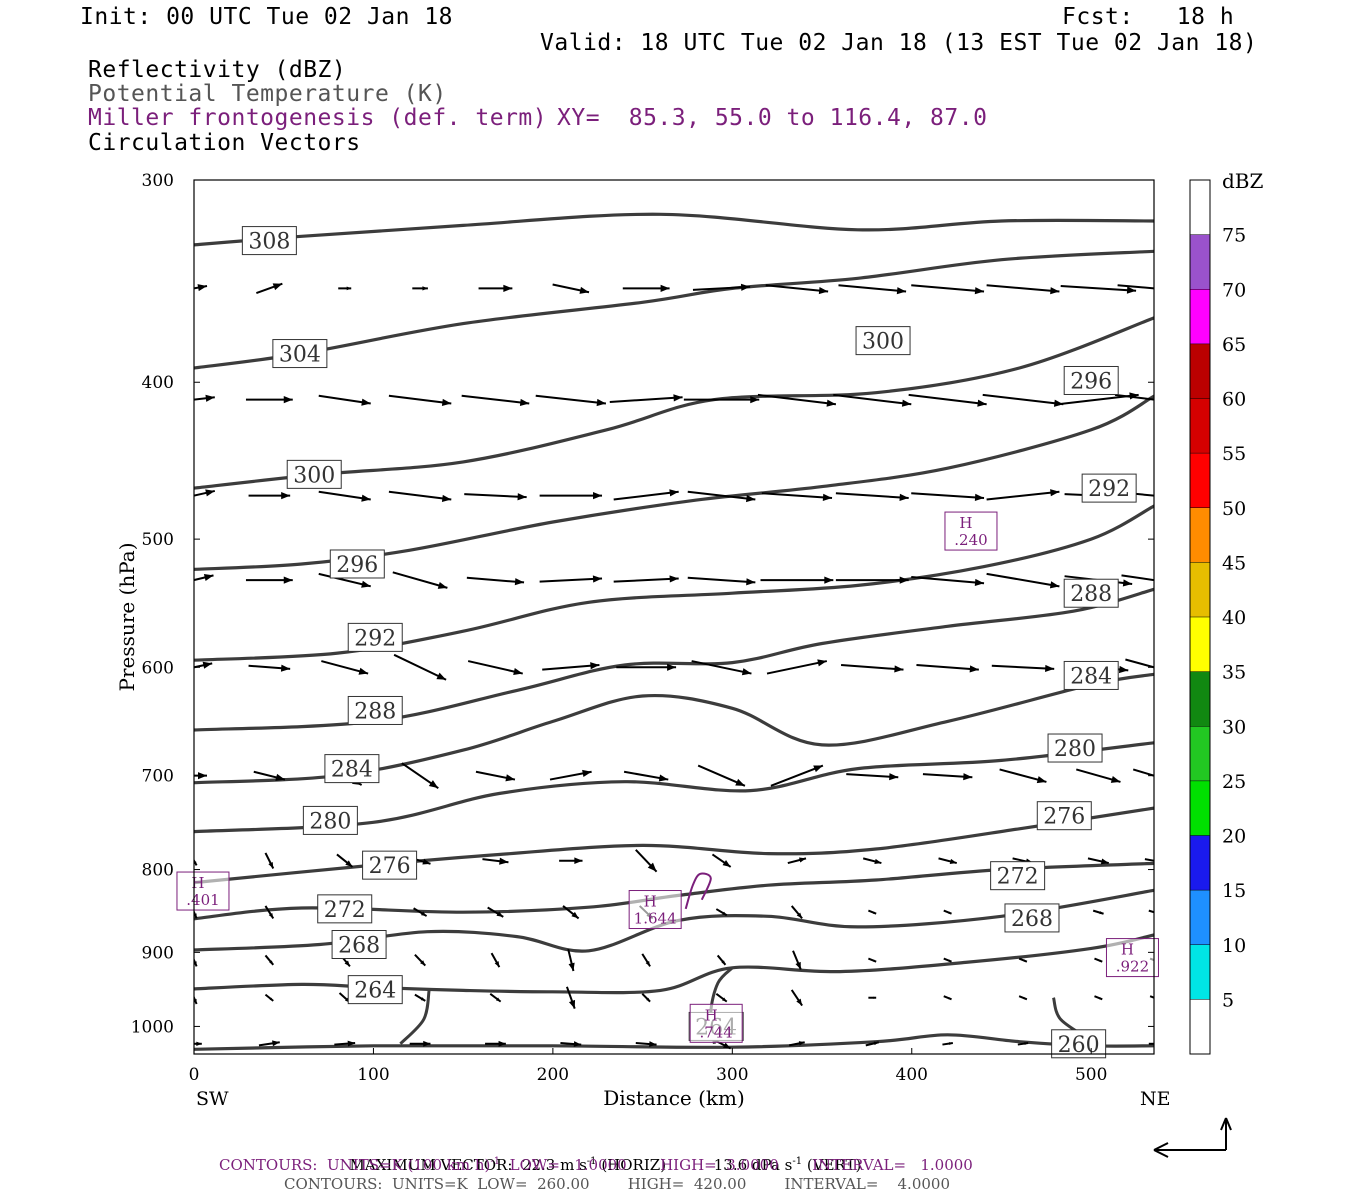  Describe the element at coordinates (1234, 290) in the screenshot. I see `colorbar-label: 70` at that location.